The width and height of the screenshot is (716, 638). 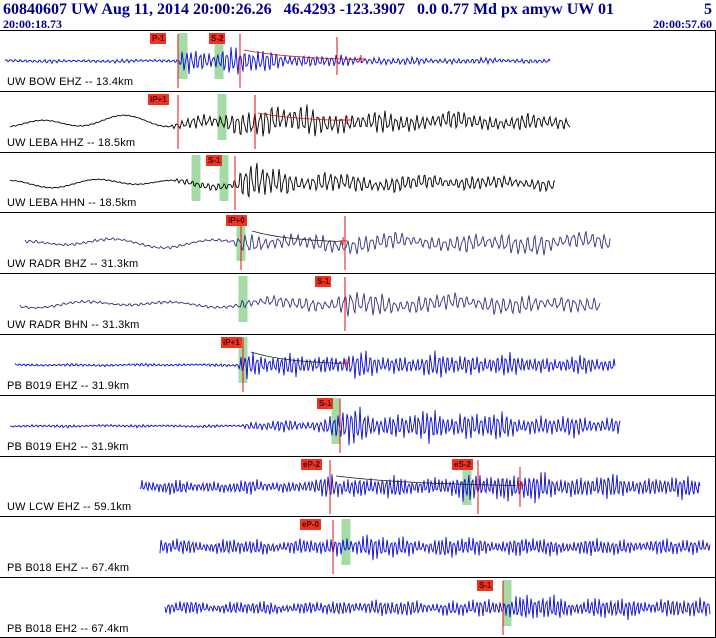 I want to click on trace-row: UW BOW EHZ -- 13.4km P-1 S-2, so click(x=357, y=60).